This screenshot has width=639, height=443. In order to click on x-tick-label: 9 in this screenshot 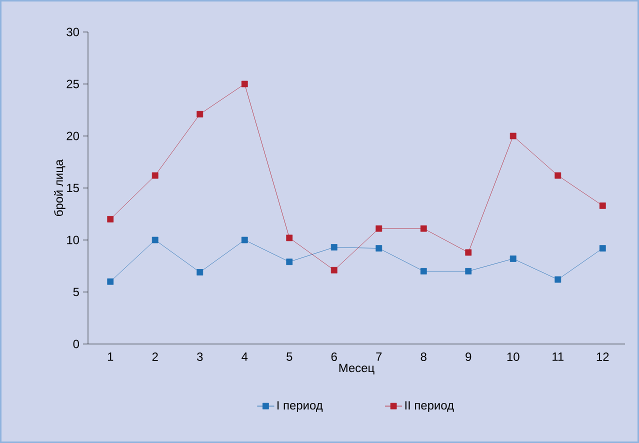, I will do `click(469, 356)`.